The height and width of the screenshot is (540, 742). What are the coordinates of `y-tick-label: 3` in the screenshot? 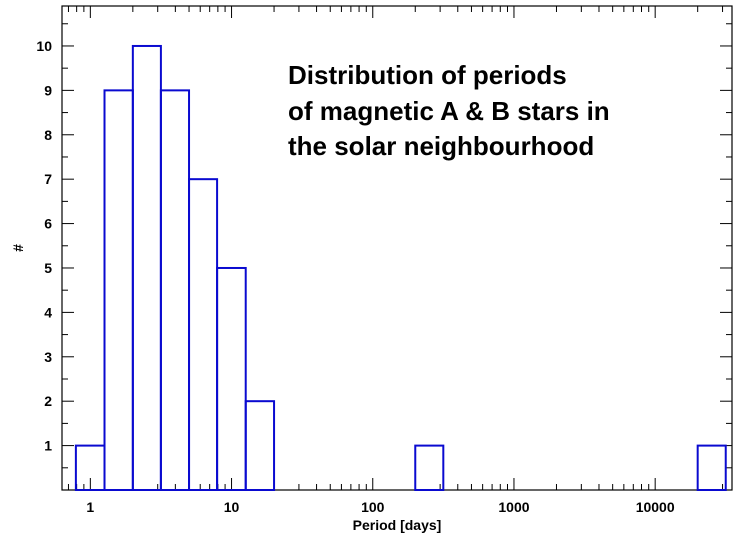 It's located at (48, 357).